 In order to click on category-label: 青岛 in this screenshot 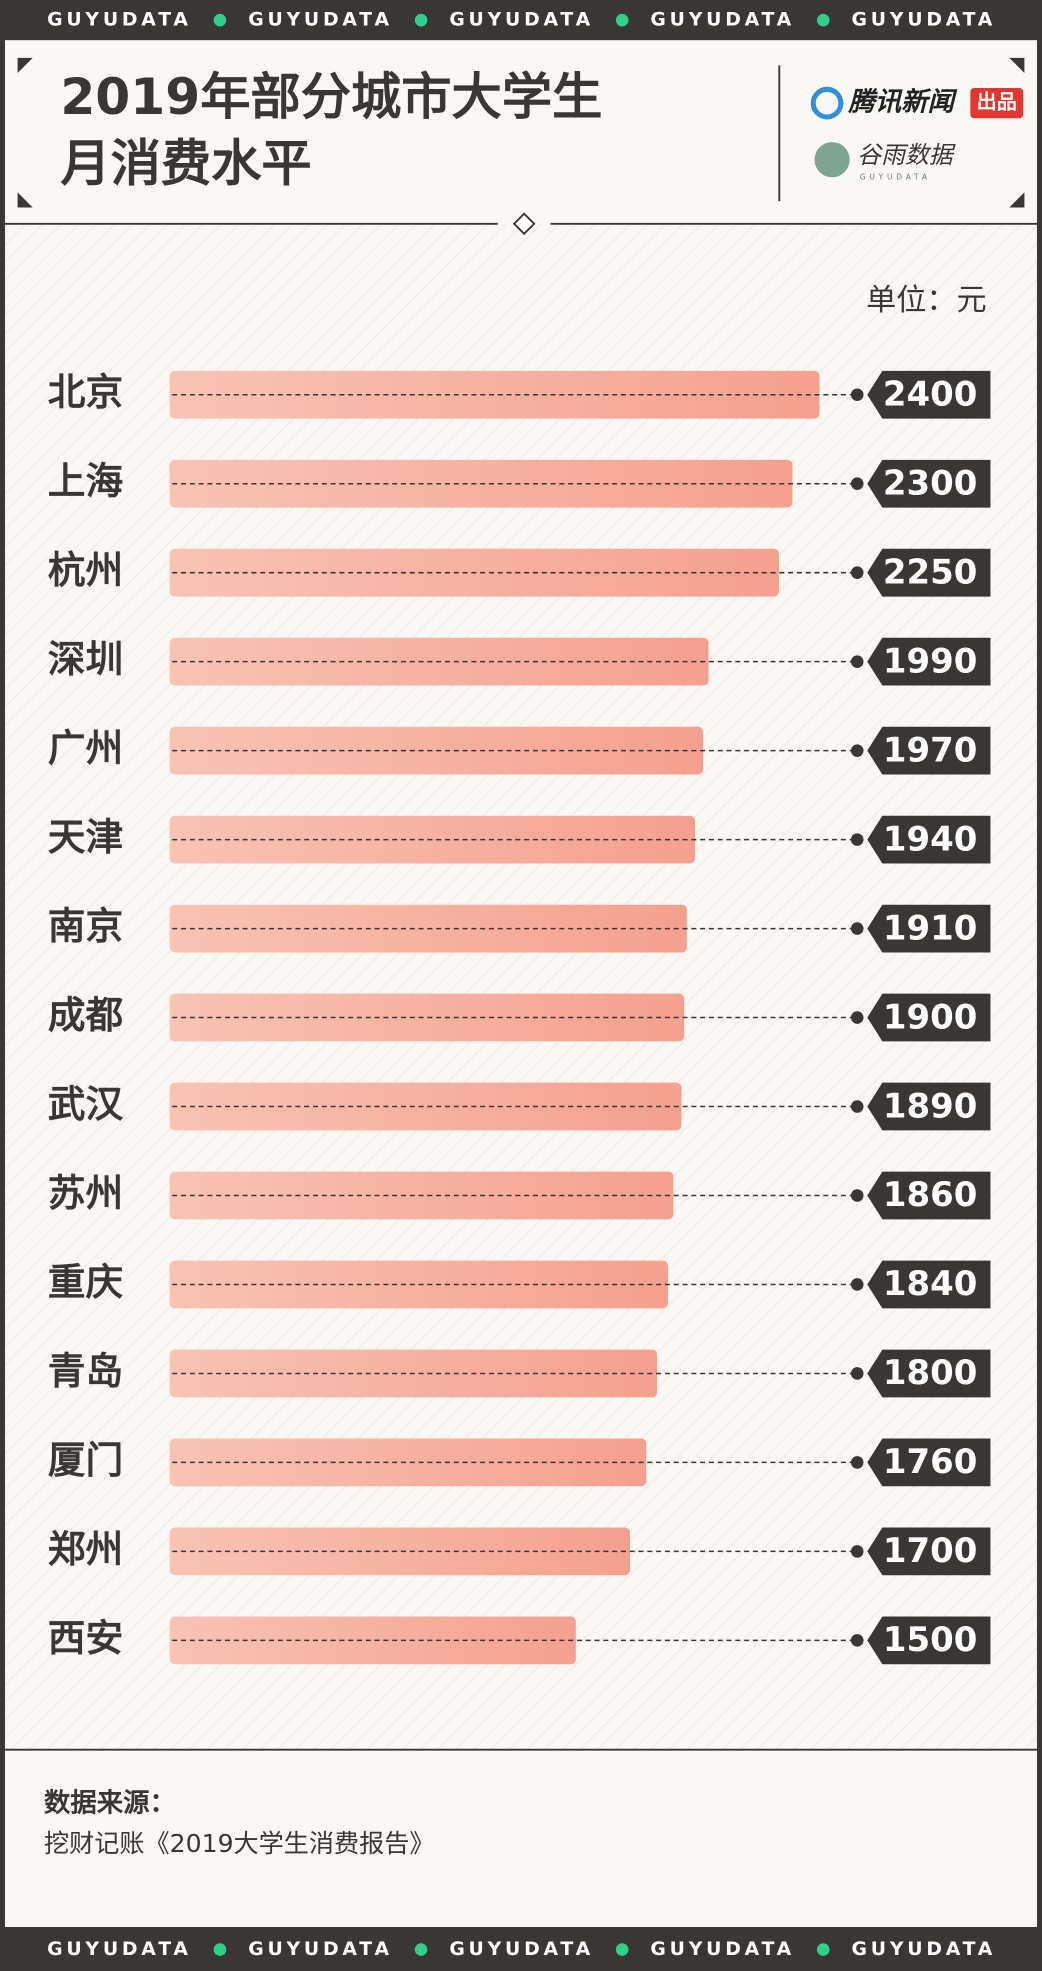, I will do `click(85, 1371)`.